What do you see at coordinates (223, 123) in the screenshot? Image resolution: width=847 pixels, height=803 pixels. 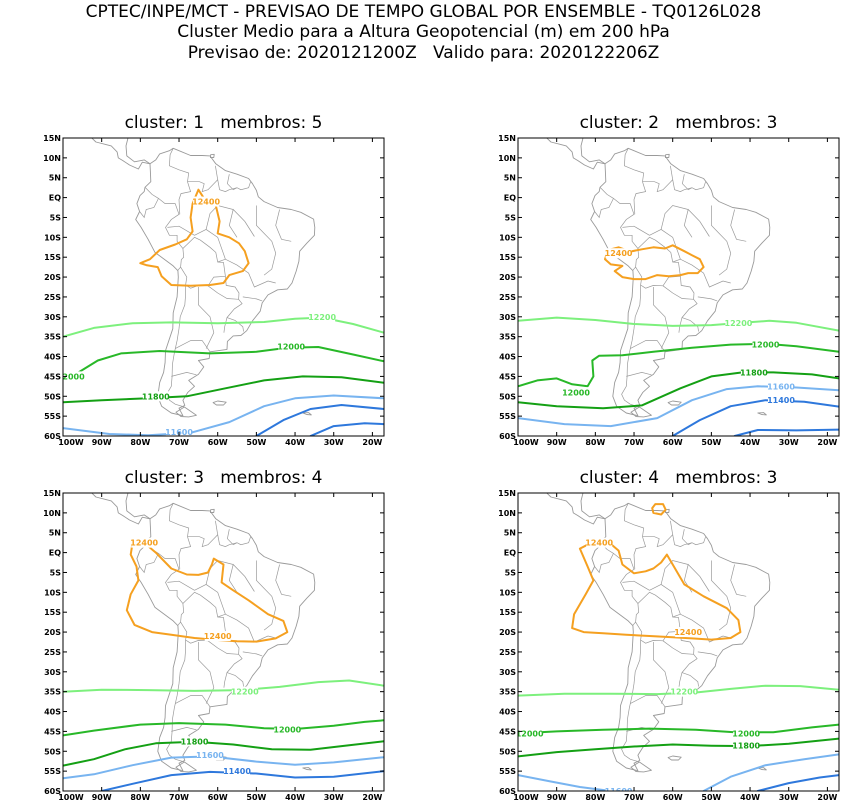 I see `panel-title: cluster: 1 membros: 5` at bounding box center [223, 123].